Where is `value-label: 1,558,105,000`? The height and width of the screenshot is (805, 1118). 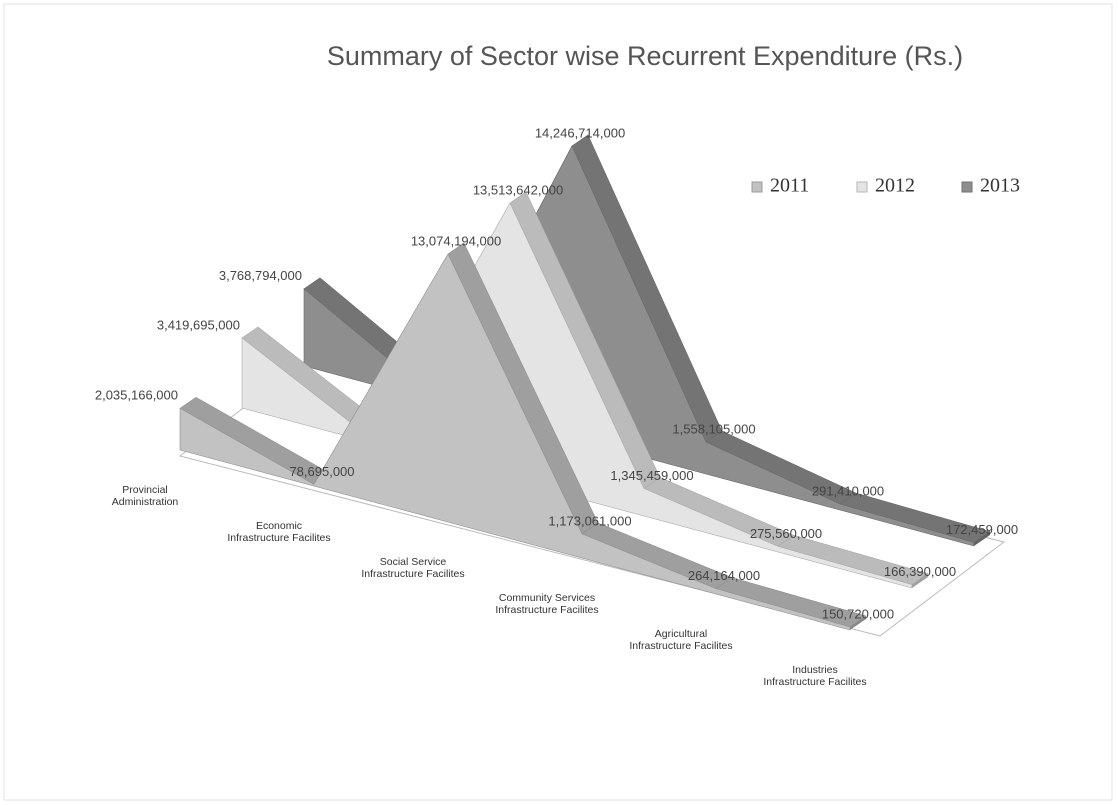 value-label: 1,558,105,000 is located at coordinates (713, 428).